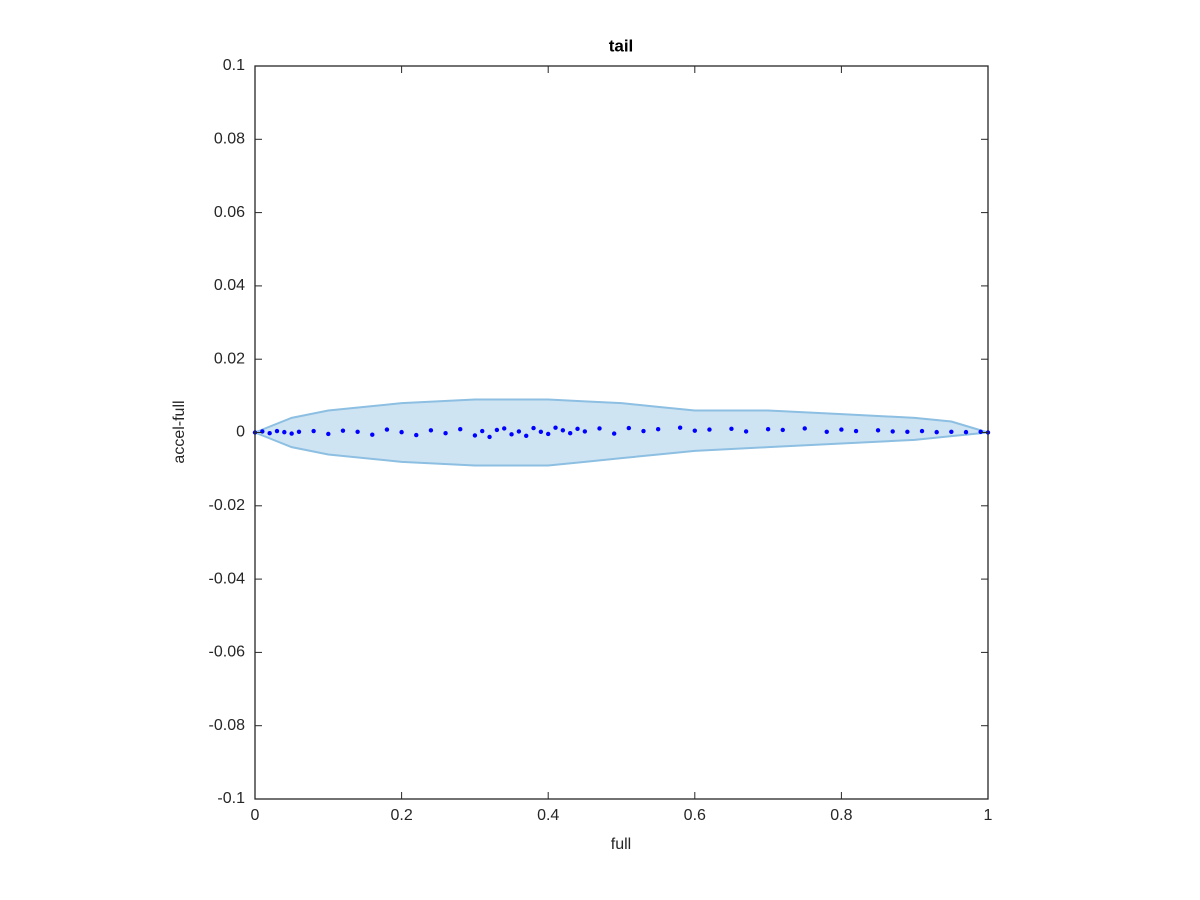 The width and height of the screenshot is (1200, 900). I want to click on x-tick-label: 0, so click(255, 815).